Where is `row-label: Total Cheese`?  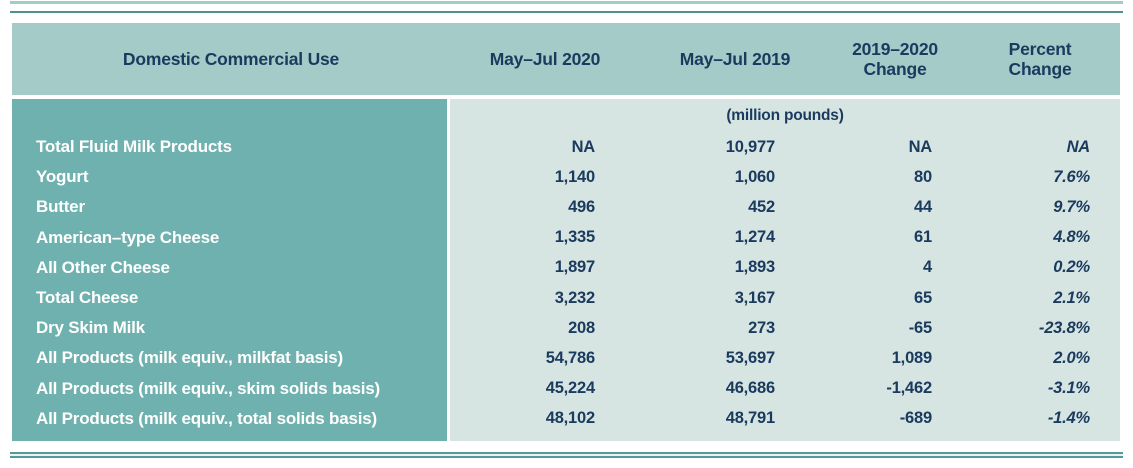 row-label: Total Cheese is located at coordinates (231, 298).